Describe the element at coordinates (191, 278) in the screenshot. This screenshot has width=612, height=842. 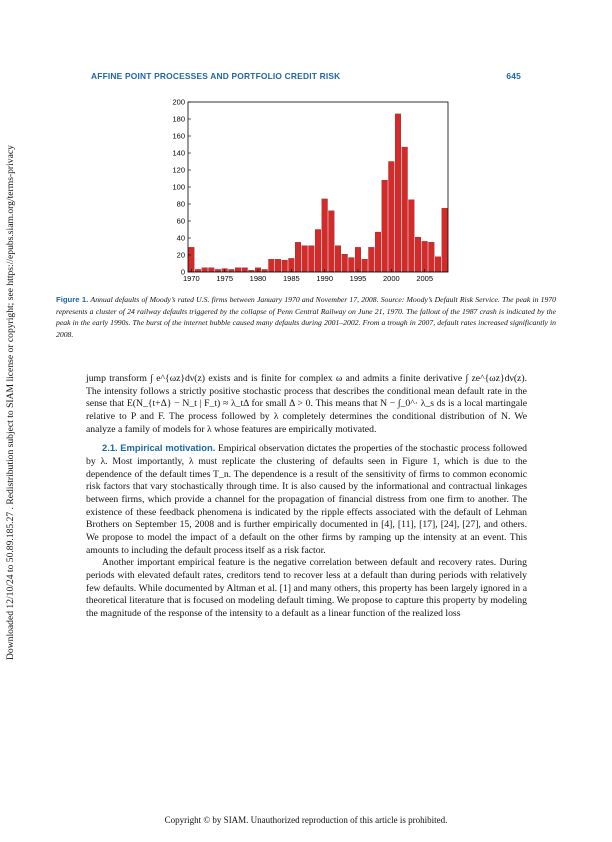
I see `x-tick-label: 1970` at that location.